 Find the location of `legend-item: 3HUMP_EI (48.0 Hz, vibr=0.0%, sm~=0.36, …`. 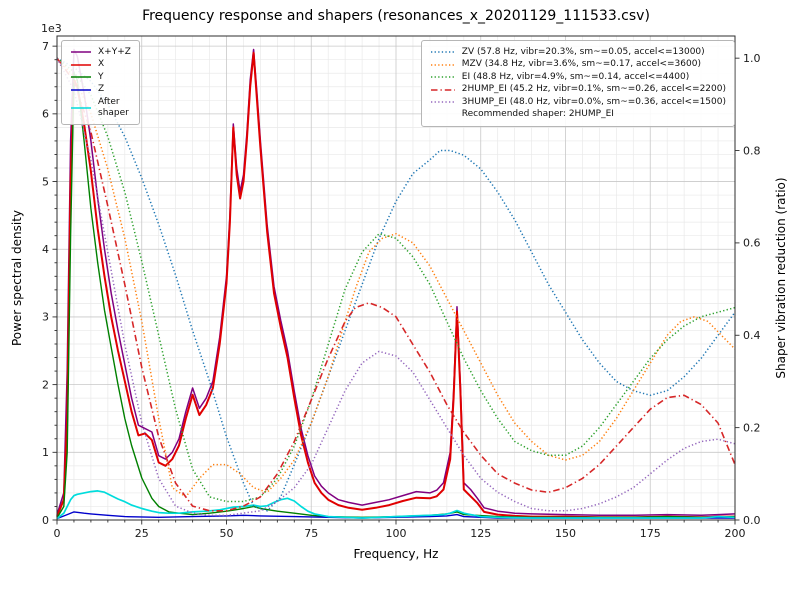

legend-item: 3HUMP_EI (48.0 Hz, vibr=0.0%, sm~=0.36, … is located at coordinates (578, 102).